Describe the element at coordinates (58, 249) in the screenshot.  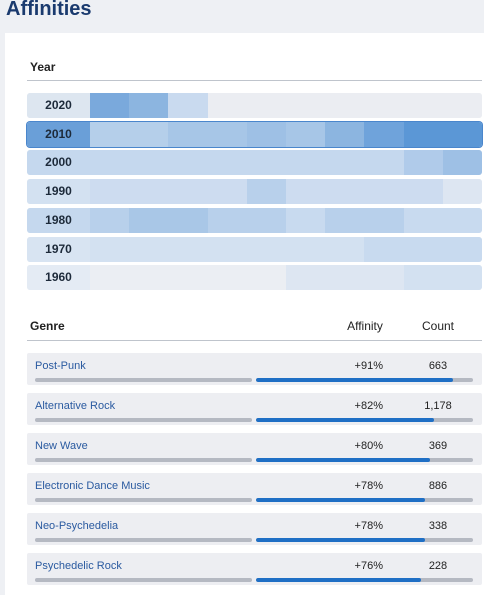
I see `year-label: 1970` at that location.